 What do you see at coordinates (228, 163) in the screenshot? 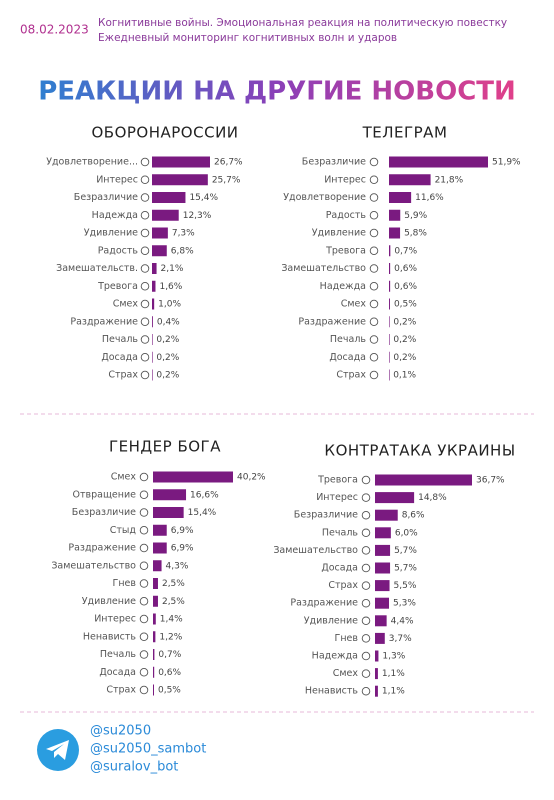
I see `value-label: 26,7%` at bounding box center [228, 163].